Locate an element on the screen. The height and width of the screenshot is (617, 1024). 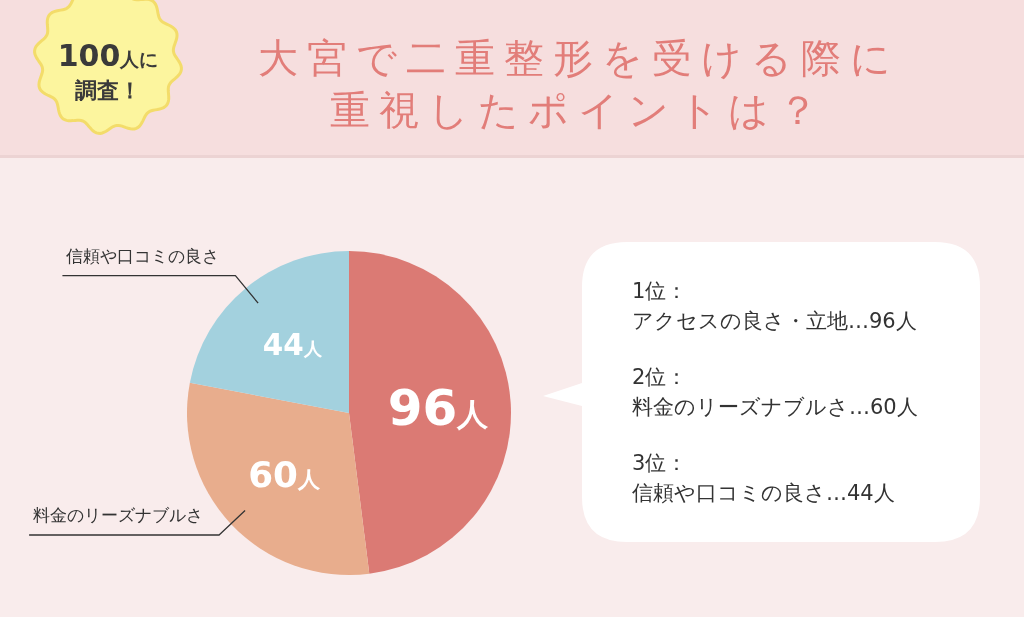
value-label: 44人 is located at coordinates (292, 344).